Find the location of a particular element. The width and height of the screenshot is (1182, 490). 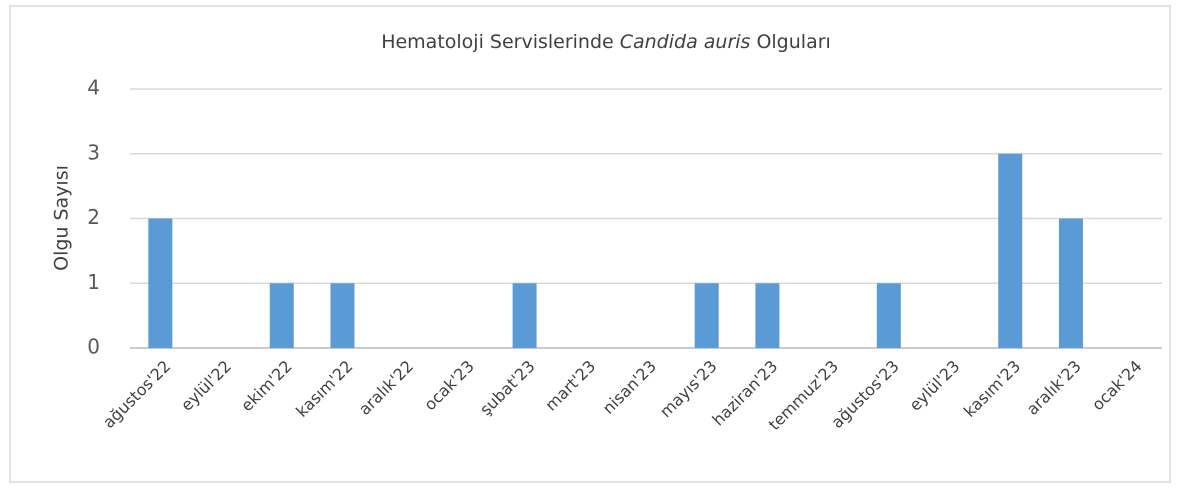

title-part: Candida auris is located at coordinates (685, 42).